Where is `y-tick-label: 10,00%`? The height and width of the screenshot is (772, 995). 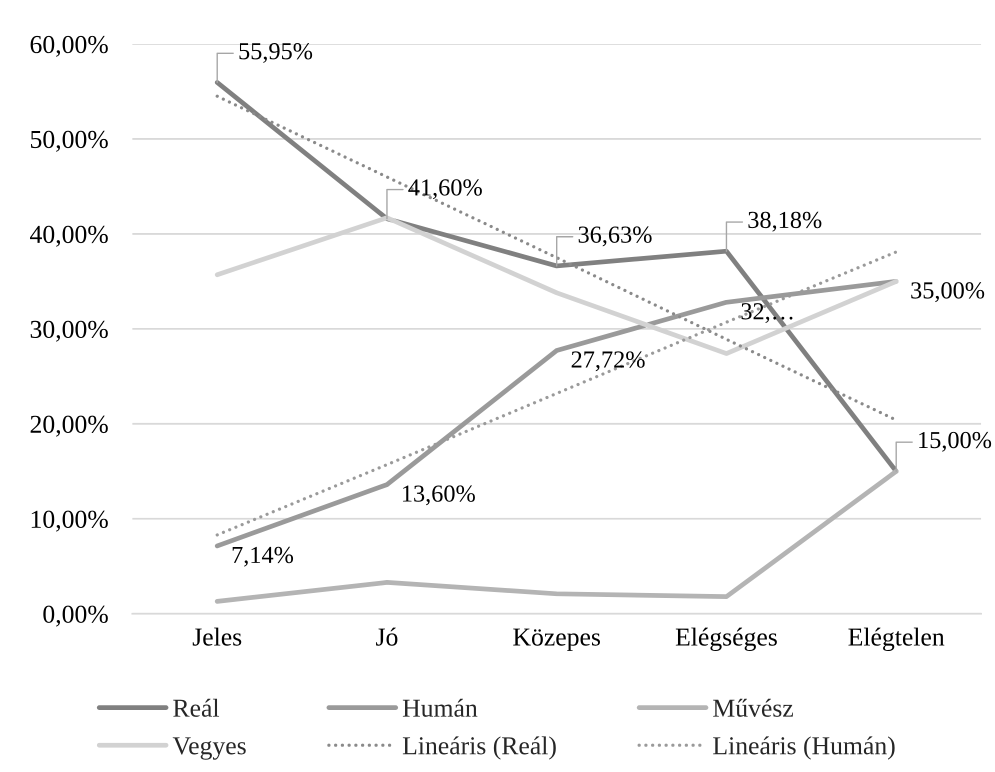 y-tick-label: 10,00% is located at coordinates (70, 521).